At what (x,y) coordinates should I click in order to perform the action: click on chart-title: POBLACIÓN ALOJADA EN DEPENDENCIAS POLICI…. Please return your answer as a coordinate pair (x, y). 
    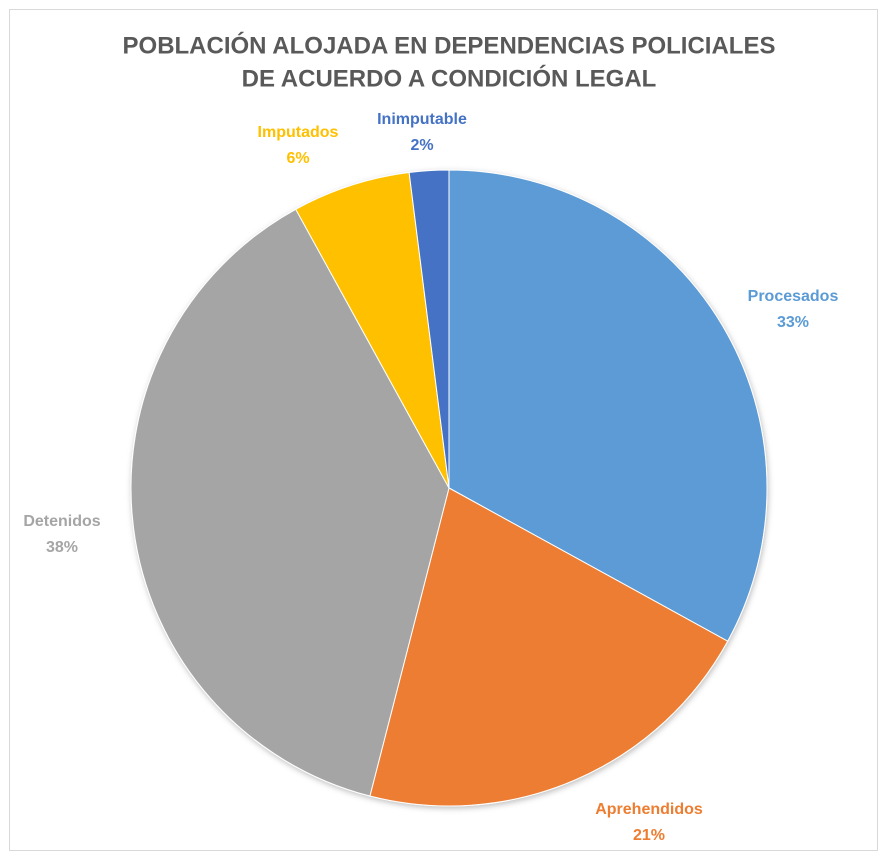
    Looking at the image, I should click on (449, 45).